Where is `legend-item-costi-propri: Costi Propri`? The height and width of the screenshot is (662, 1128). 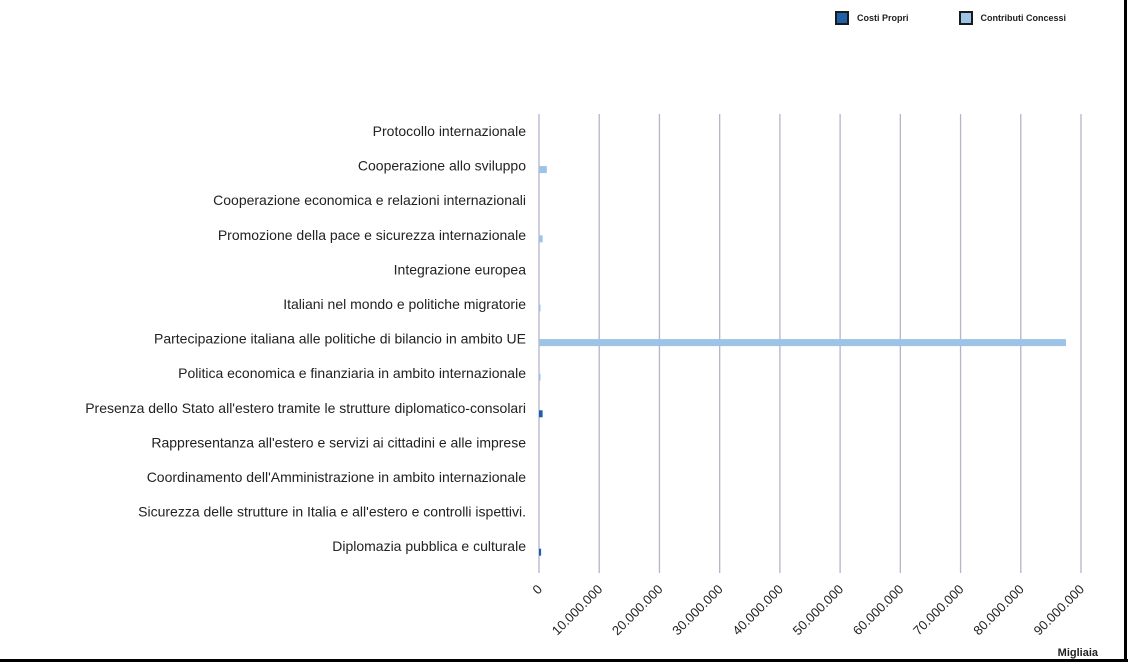 legend-item-costi-propri: Costi Propri is located at coordinates (872, 18).